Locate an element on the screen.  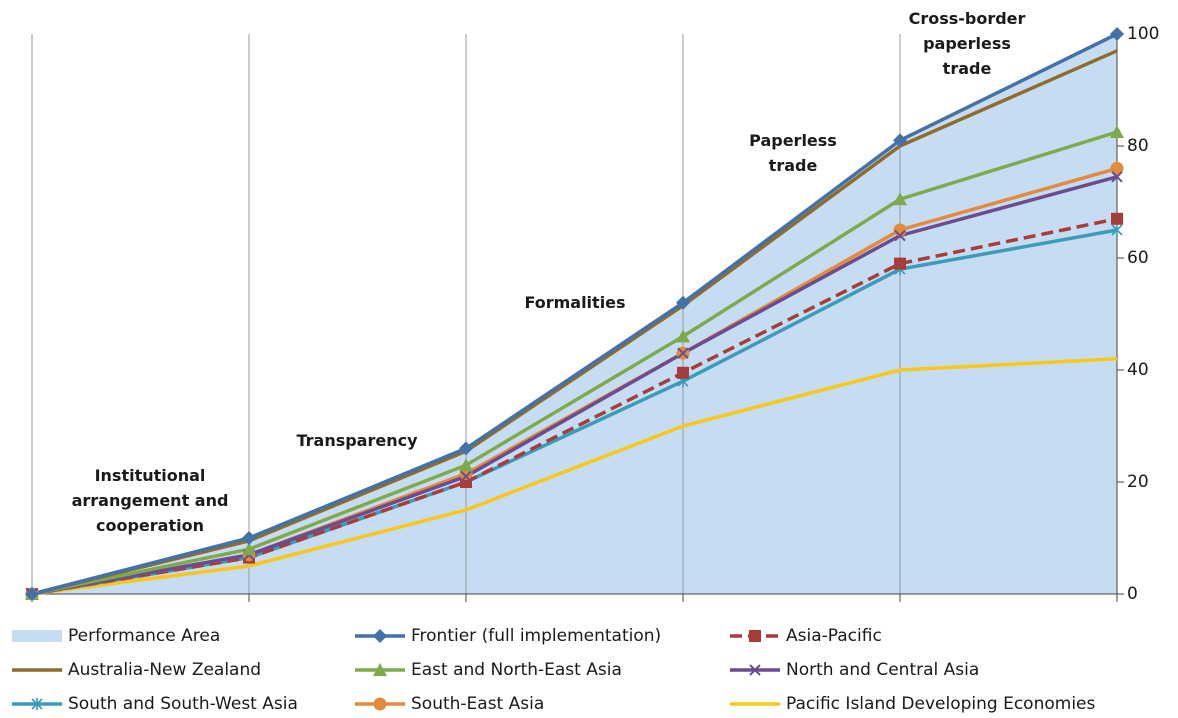
annotation: Cross-border paperless trade is located at coordinates (967, 43).